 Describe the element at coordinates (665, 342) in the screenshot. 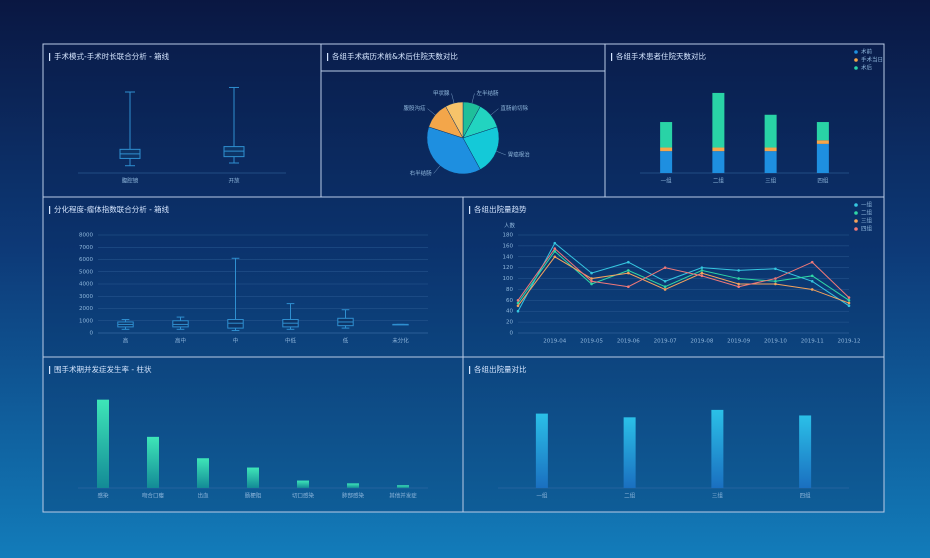

I see `x-tick-label: 2019-07` at that location.